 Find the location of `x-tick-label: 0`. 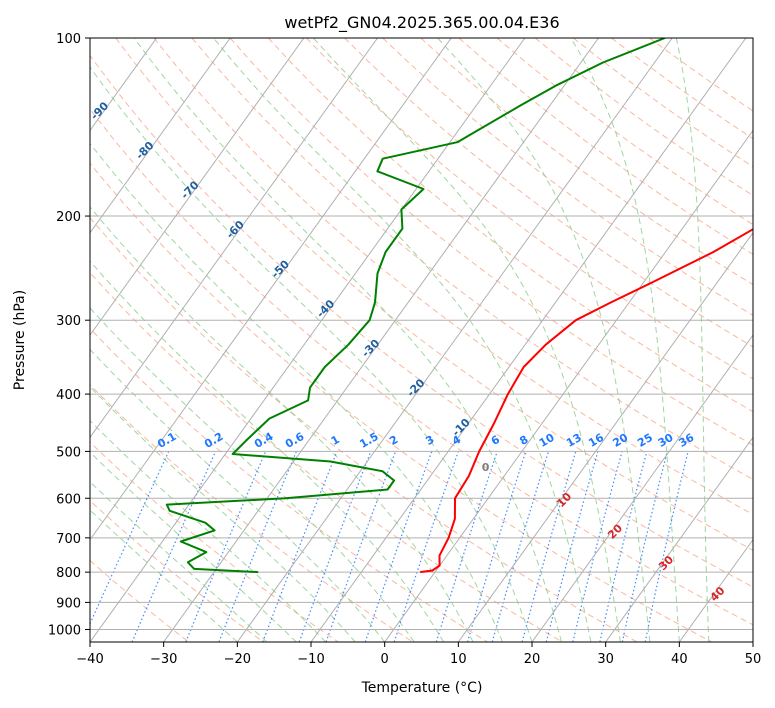

x-tick-label: 0 is located at coordinates (385, 659).